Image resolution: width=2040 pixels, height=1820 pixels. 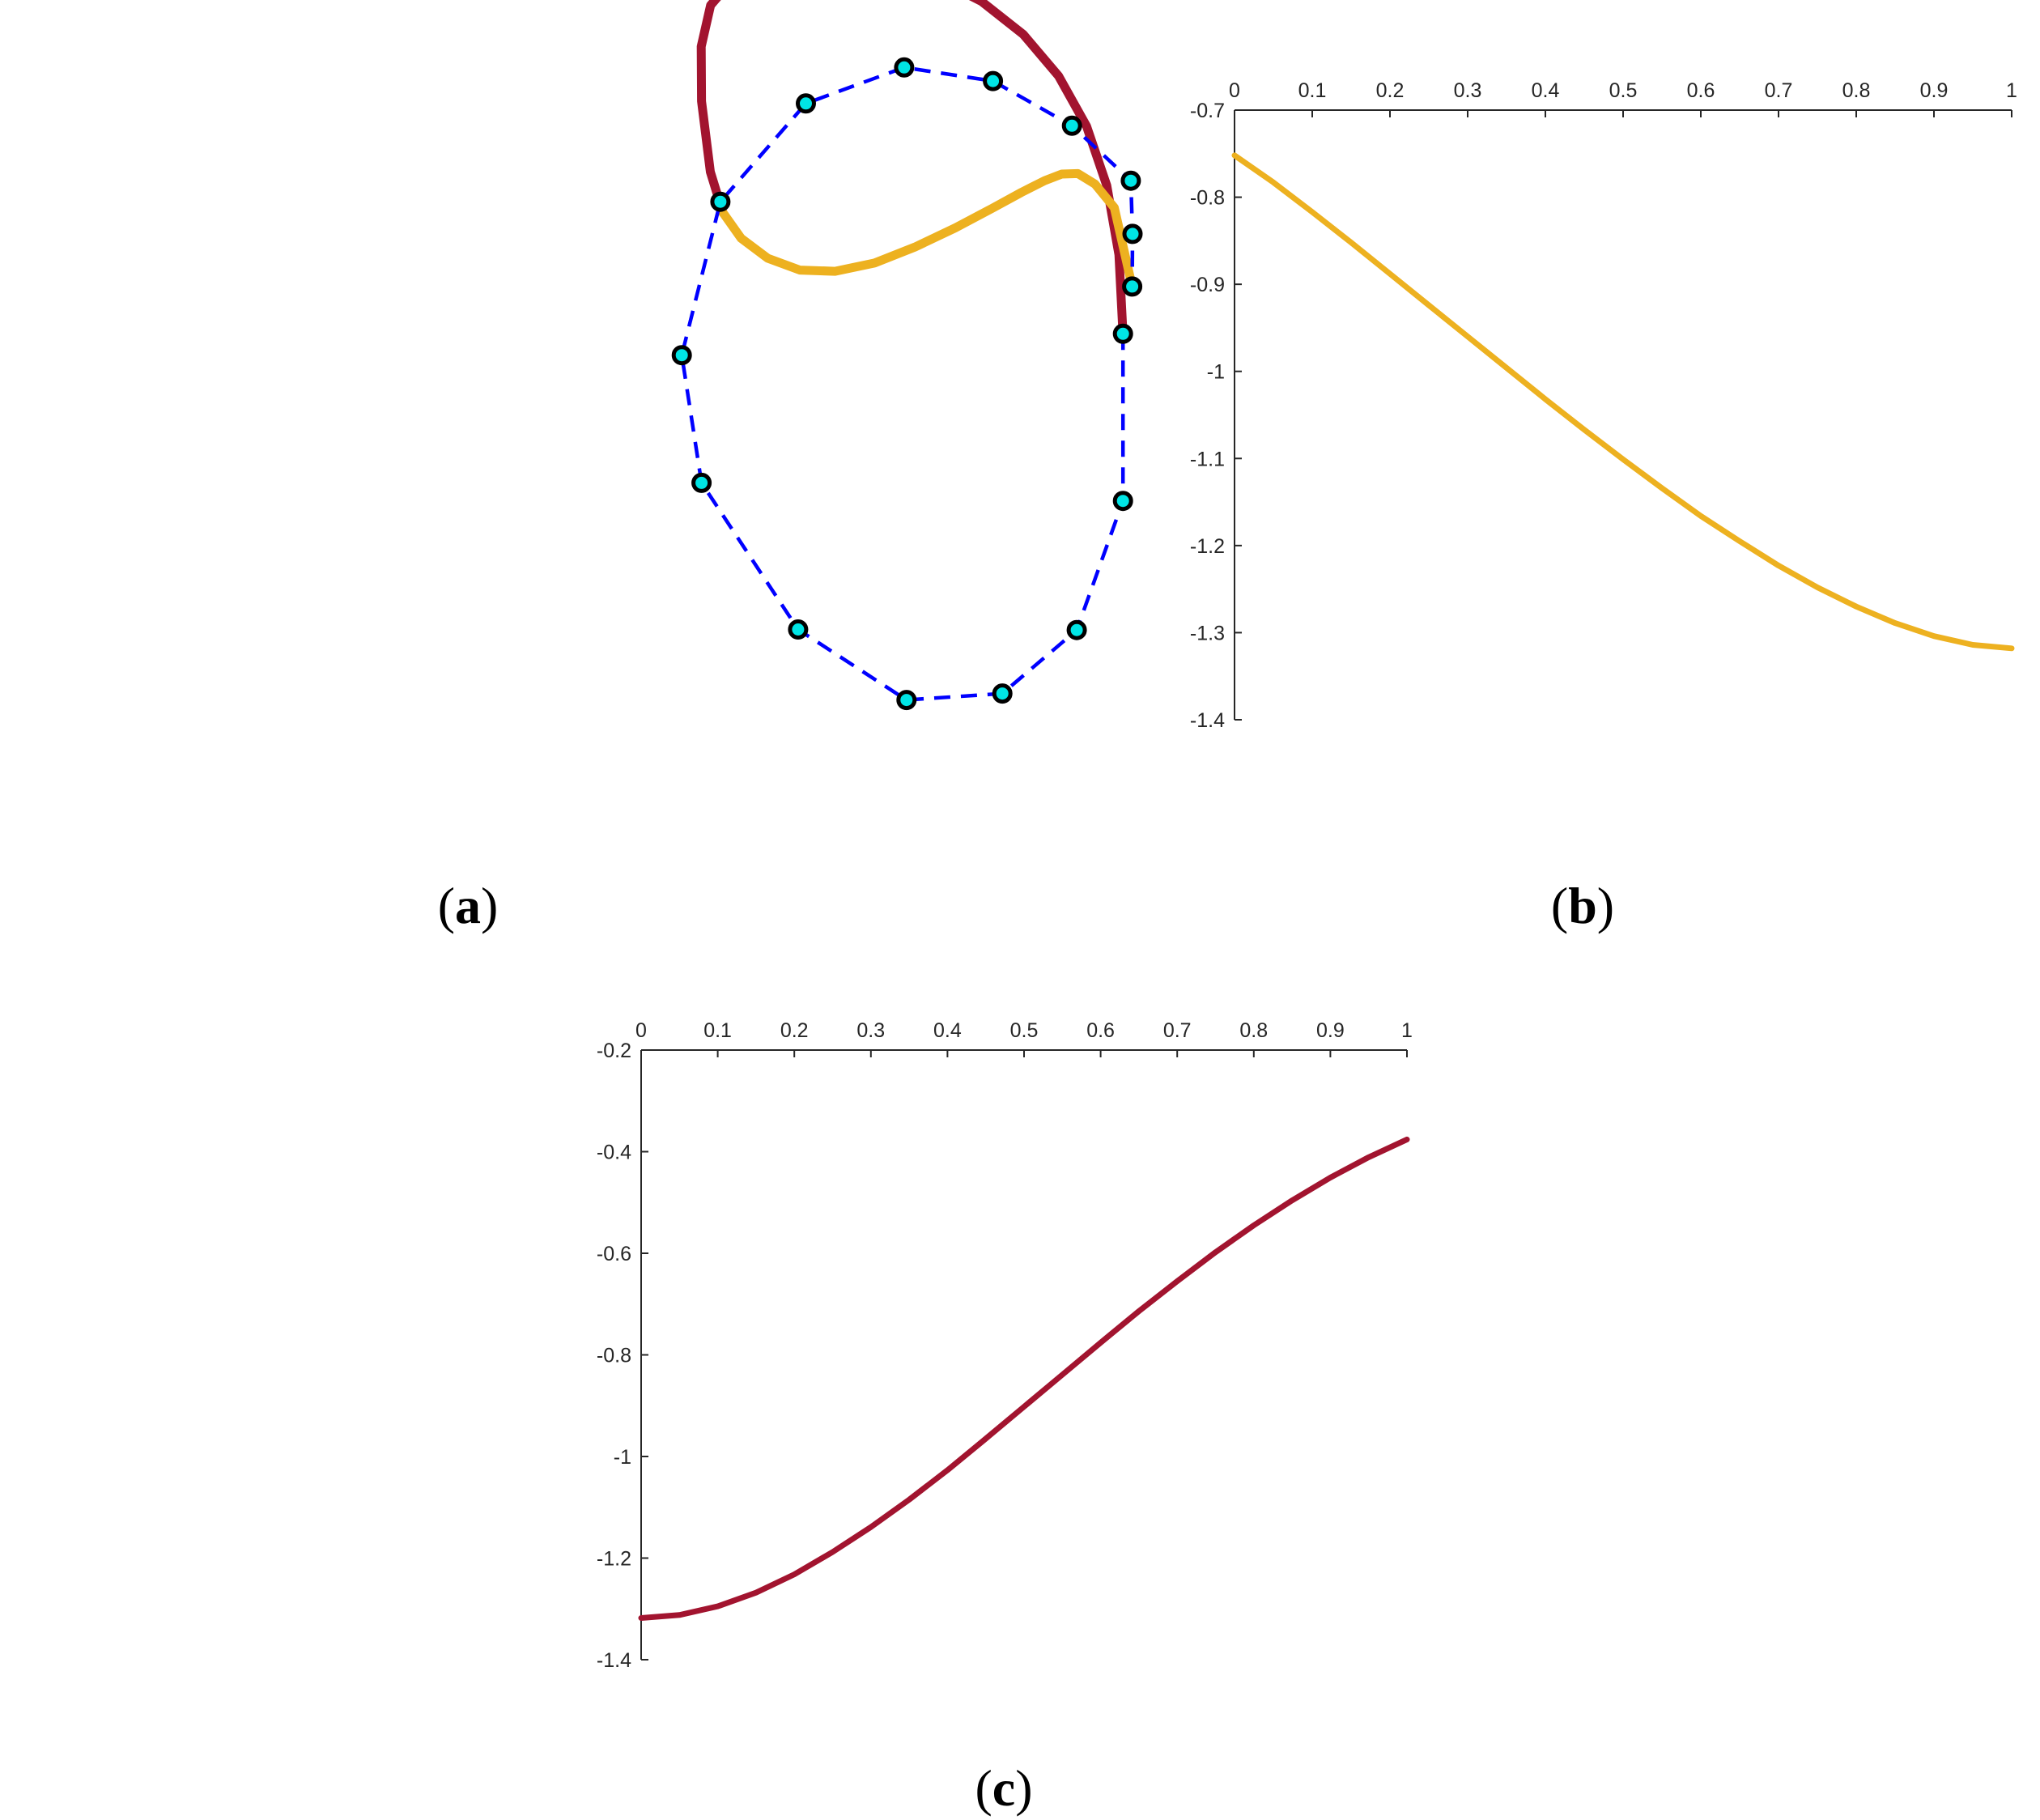 I want to click on b-x-tick-label-2: 0.2, so click(x=1390, y=91).